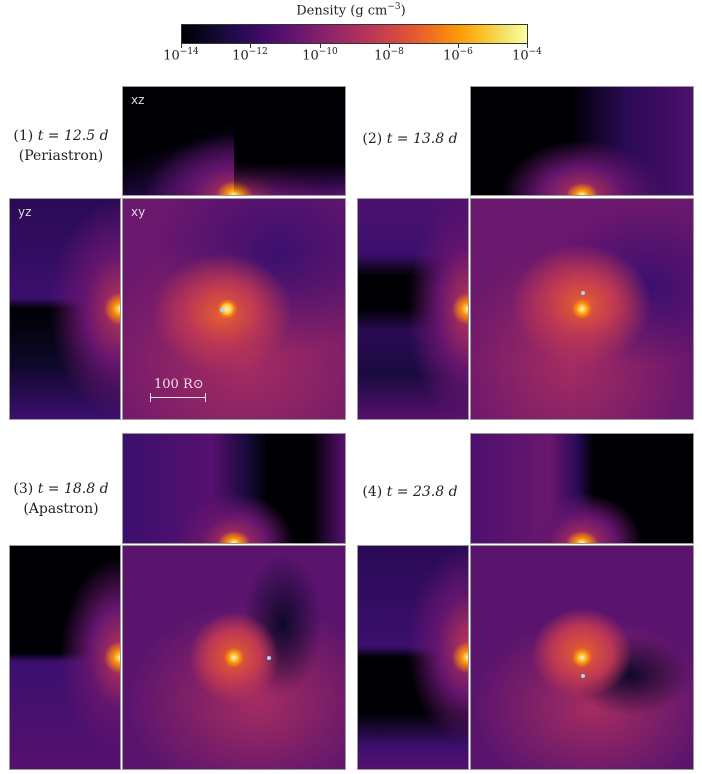 This screenshot has height=774, width=702. Describe the element at coordinates (413, 657) in the screenshot. I see `snapshot-4-yz-panel` at that location.